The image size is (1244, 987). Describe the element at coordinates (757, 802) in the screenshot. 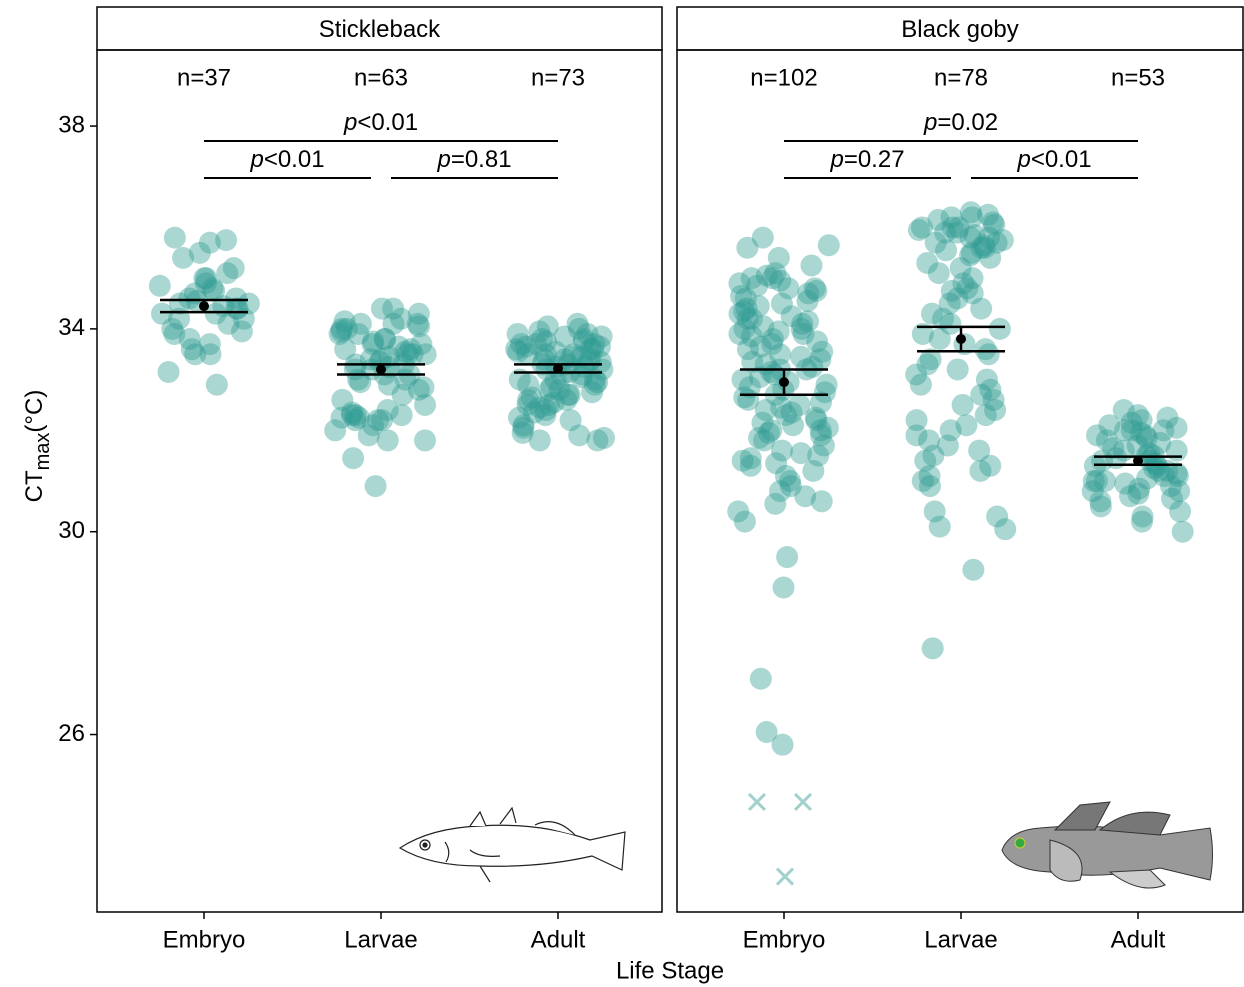

I see `excluded-point` at that location.